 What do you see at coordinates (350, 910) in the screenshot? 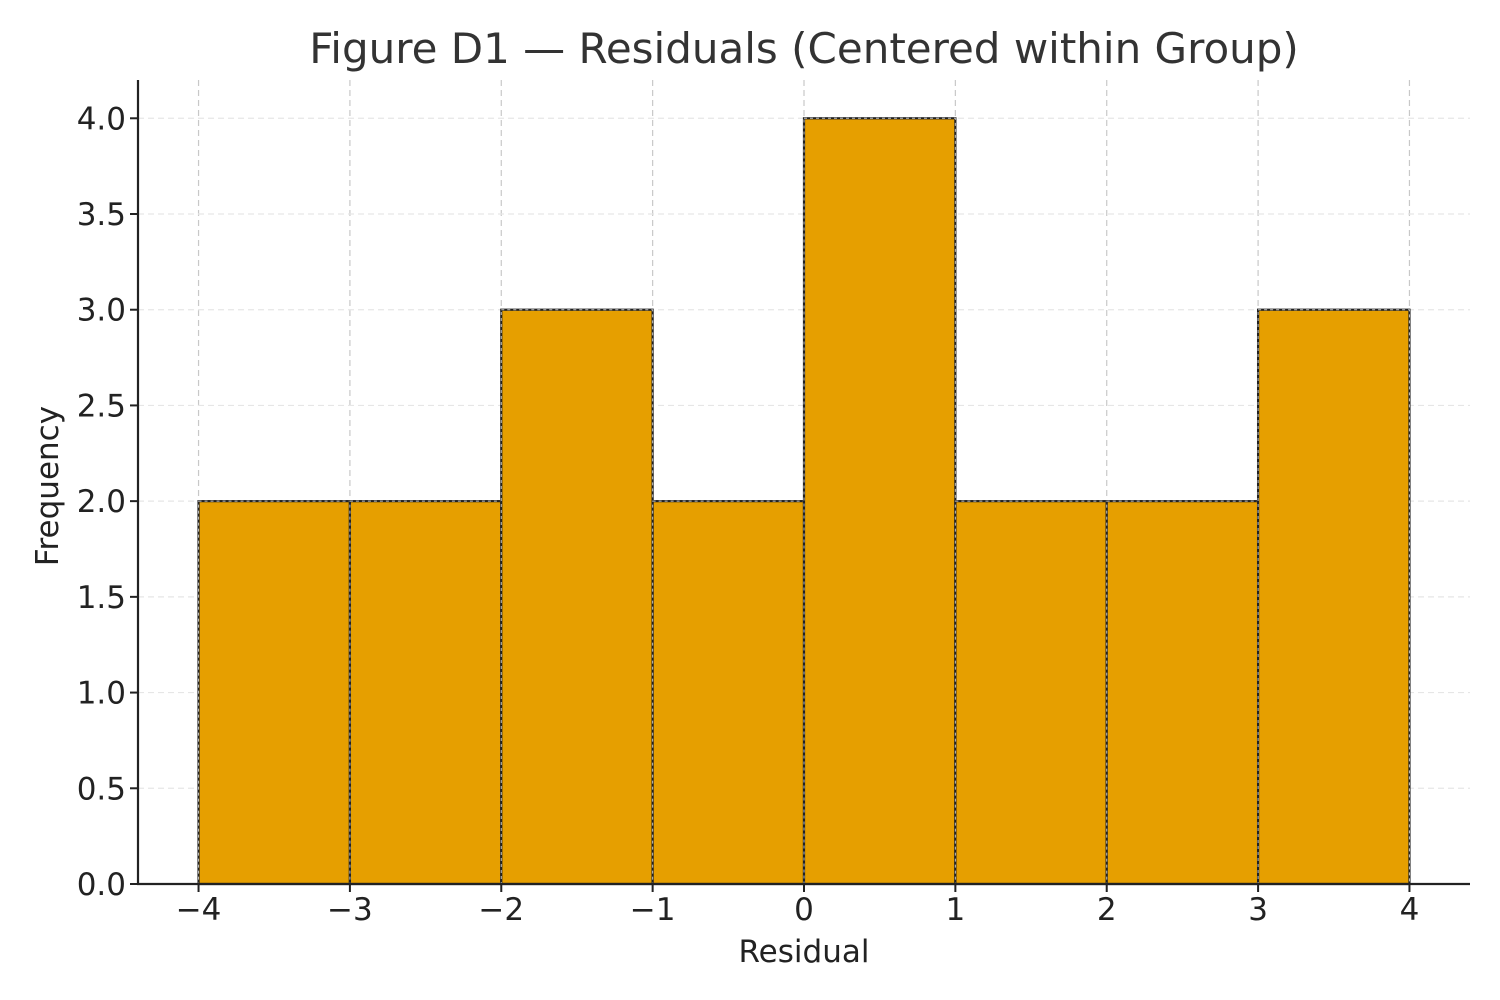
I see `x-tick-label: −3` at bounding box center [350, 910].